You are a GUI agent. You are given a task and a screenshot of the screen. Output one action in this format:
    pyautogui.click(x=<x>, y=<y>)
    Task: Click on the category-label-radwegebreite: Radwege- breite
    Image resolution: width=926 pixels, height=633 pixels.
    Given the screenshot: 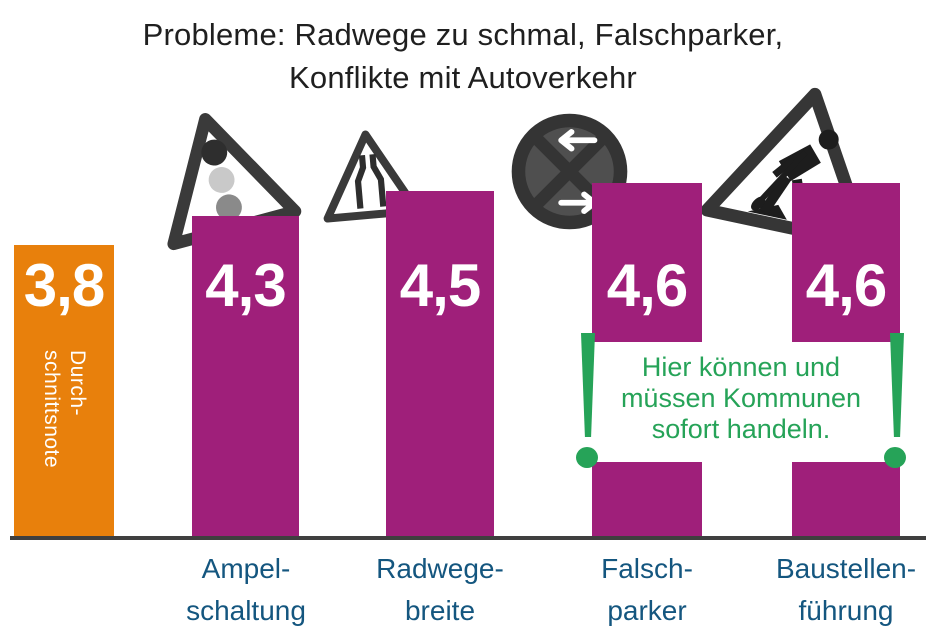 What is the action you would take?
    pyautogui.click(x=440, y=590)
    